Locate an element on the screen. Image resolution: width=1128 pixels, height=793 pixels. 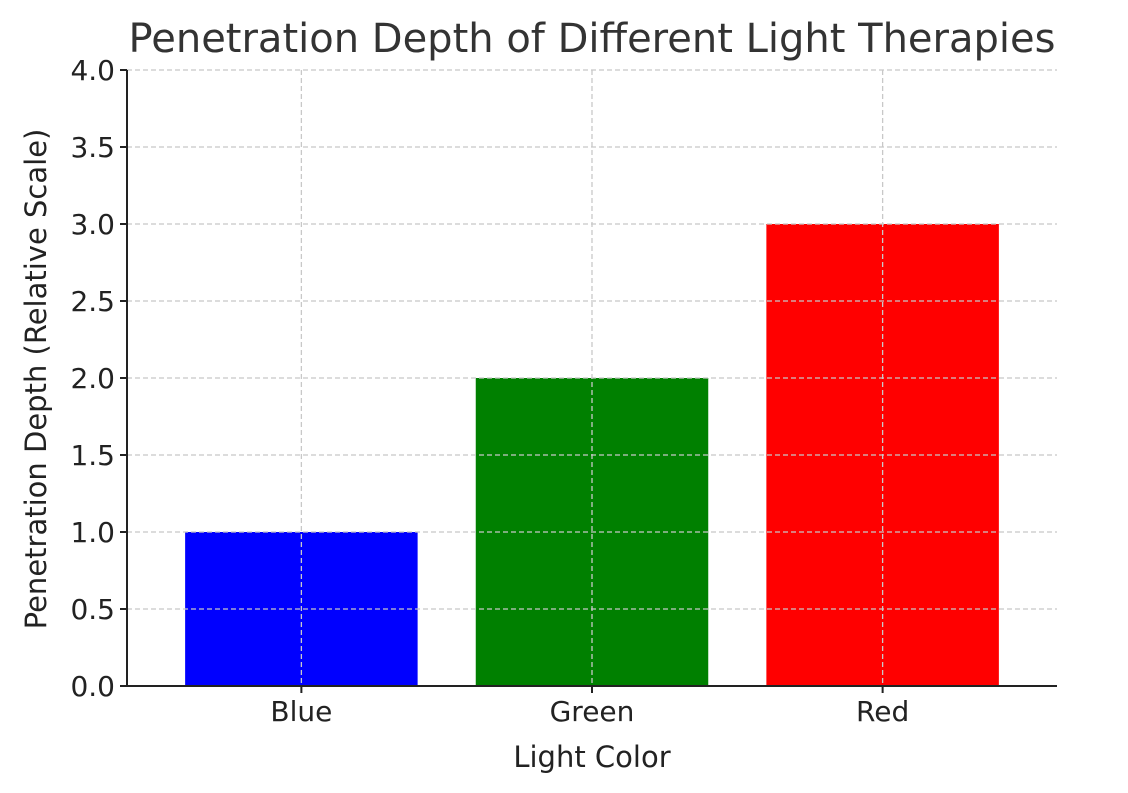
y-tick-label: 3.0 is located at coordinates (92, 224).